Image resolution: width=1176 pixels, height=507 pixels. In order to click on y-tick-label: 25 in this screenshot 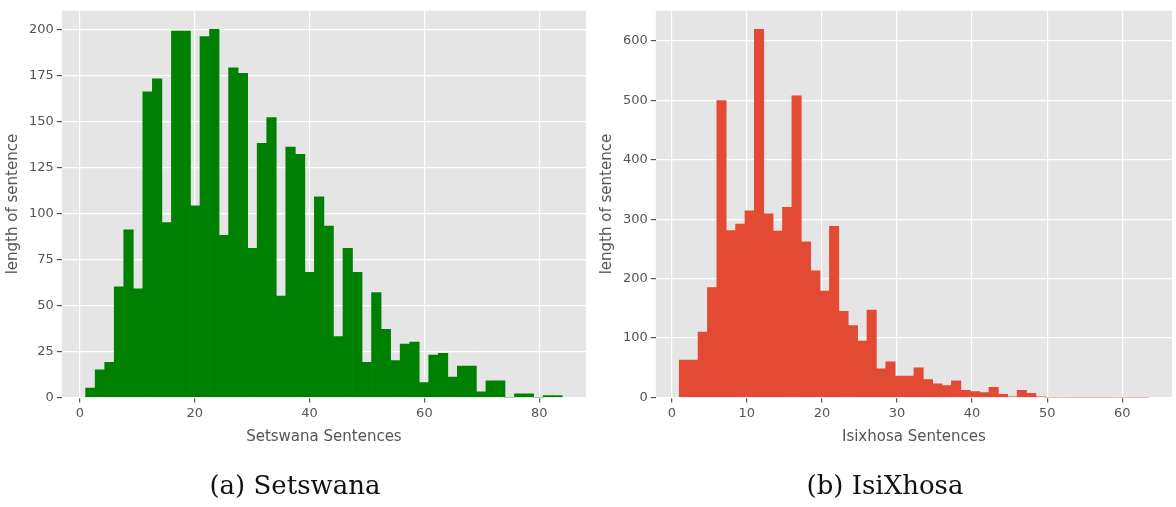, I will do `click(45, 350)`.